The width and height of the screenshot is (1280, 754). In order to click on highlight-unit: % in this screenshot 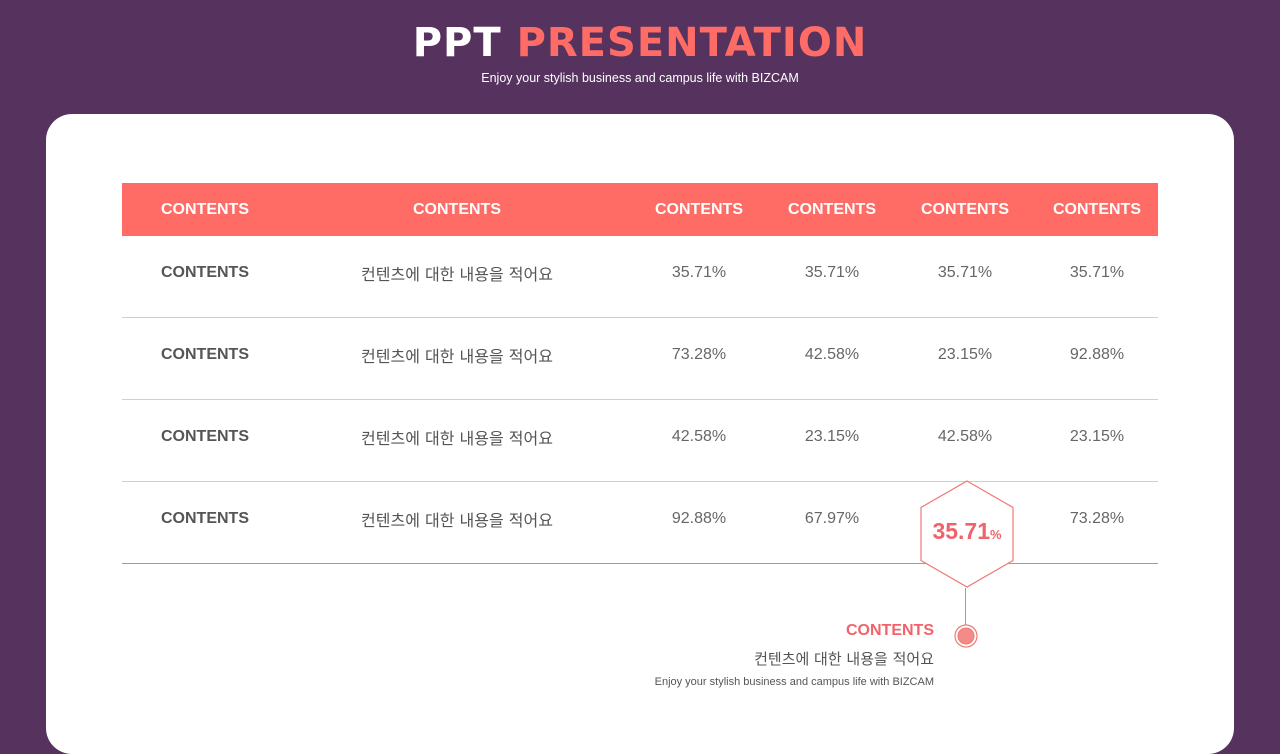, I will do `click(996, 534)`.